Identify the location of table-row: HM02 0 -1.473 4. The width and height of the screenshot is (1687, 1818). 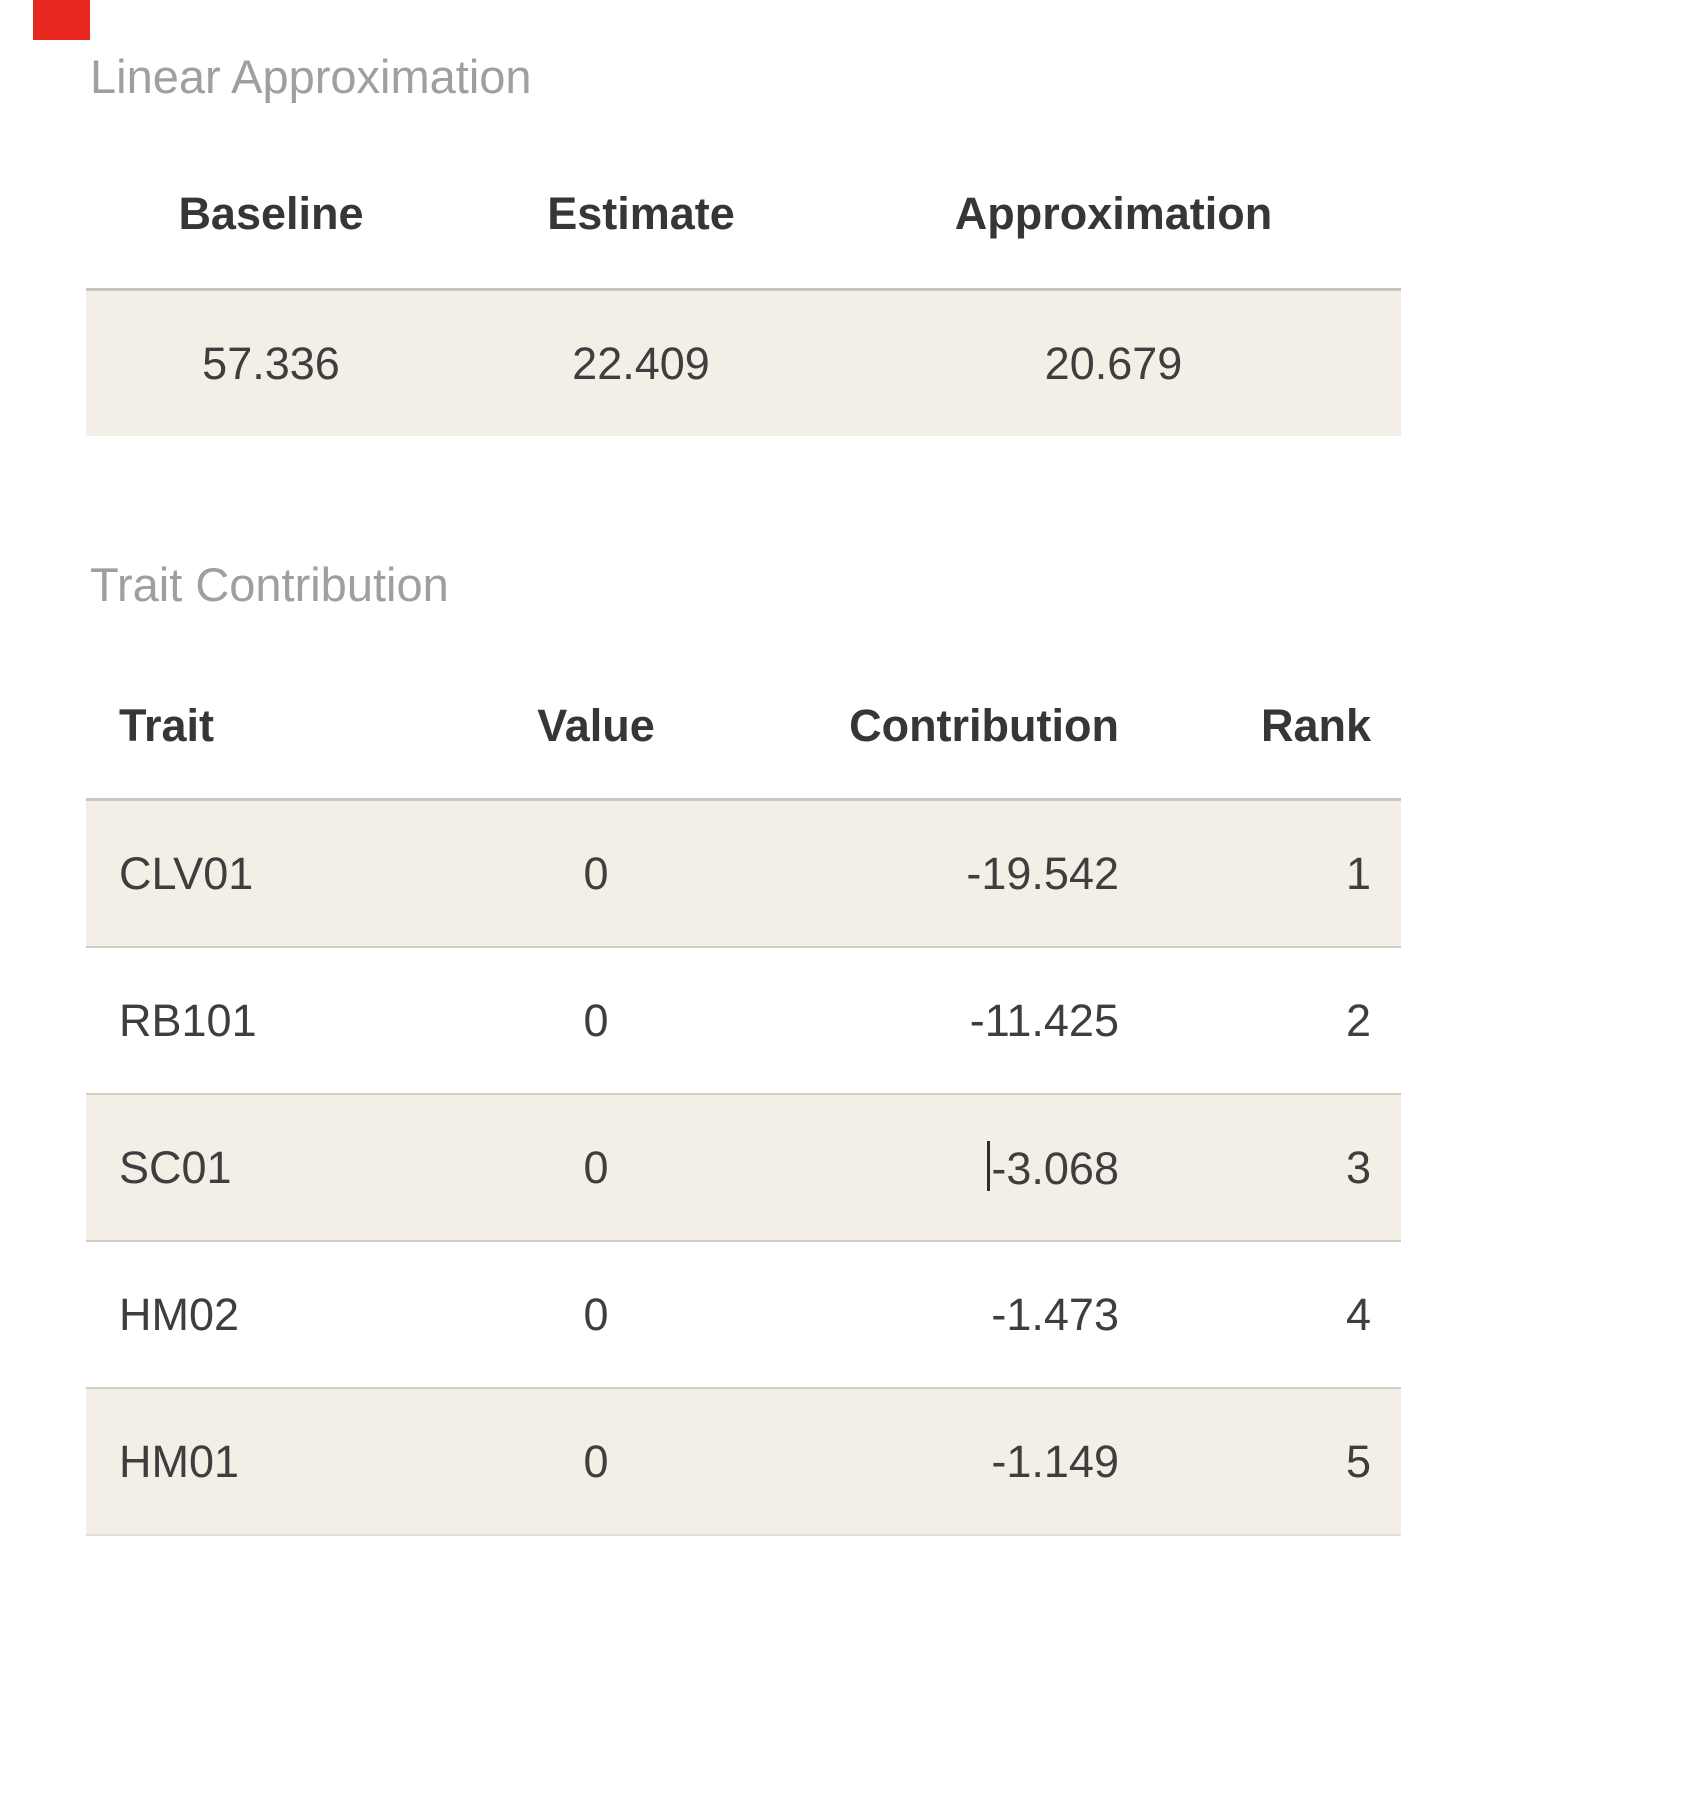
(743, 1313).